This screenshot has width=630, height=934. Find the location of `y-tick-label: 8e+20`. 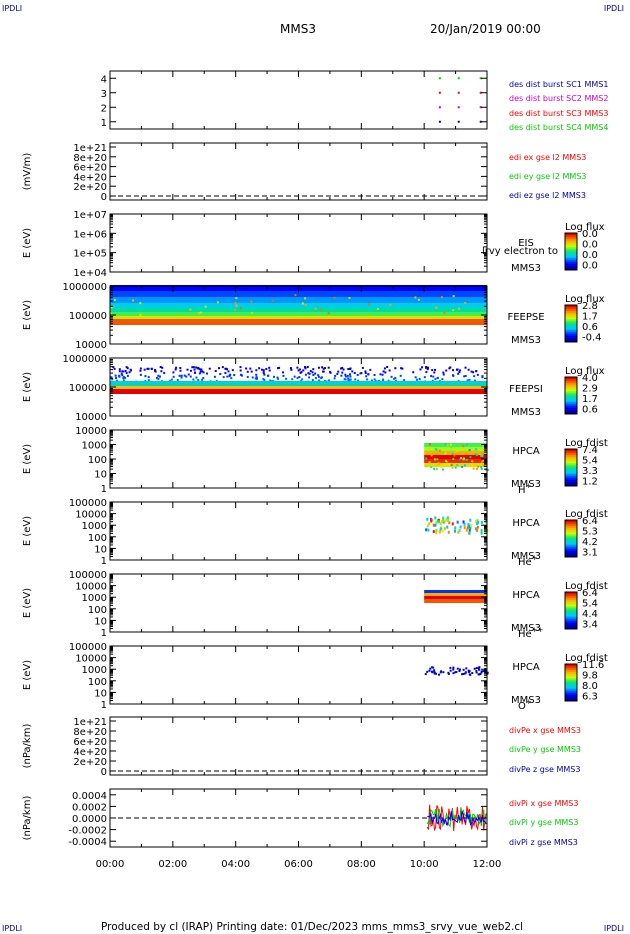

y-tick-label: 8e+20 is located at coordinates (90, 158).